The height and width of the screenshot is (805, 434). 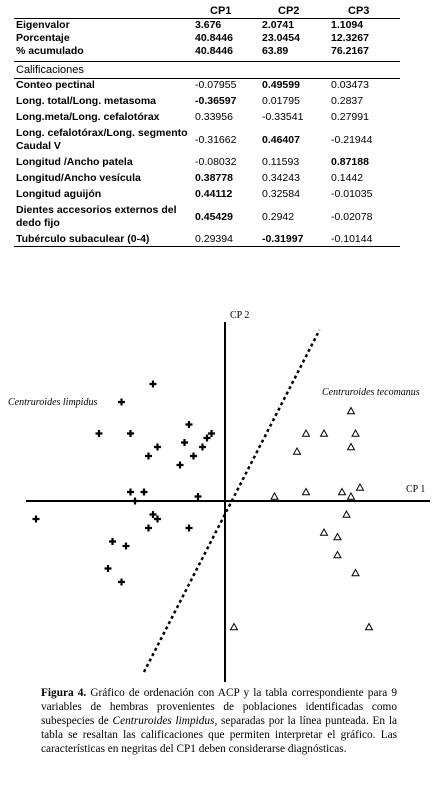 I want to click on cp3-value: 0.27991, so click(x=350, y=117).